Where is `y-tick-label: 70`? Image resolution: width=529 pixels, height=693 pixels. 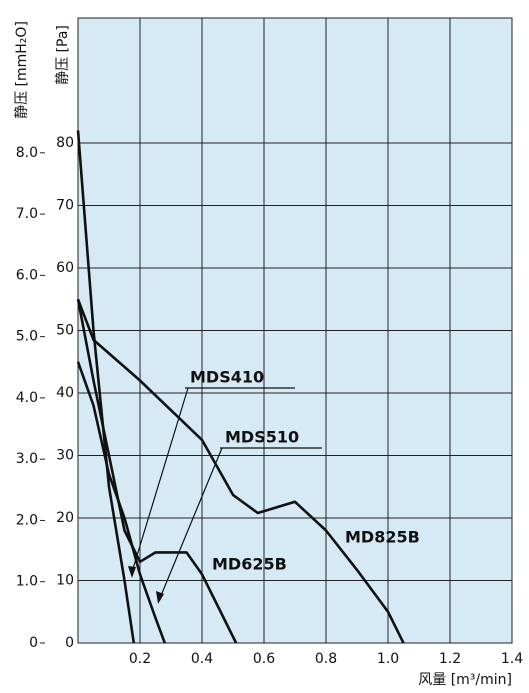
y-tick-label: 70 is located at coordinates (65, 206).